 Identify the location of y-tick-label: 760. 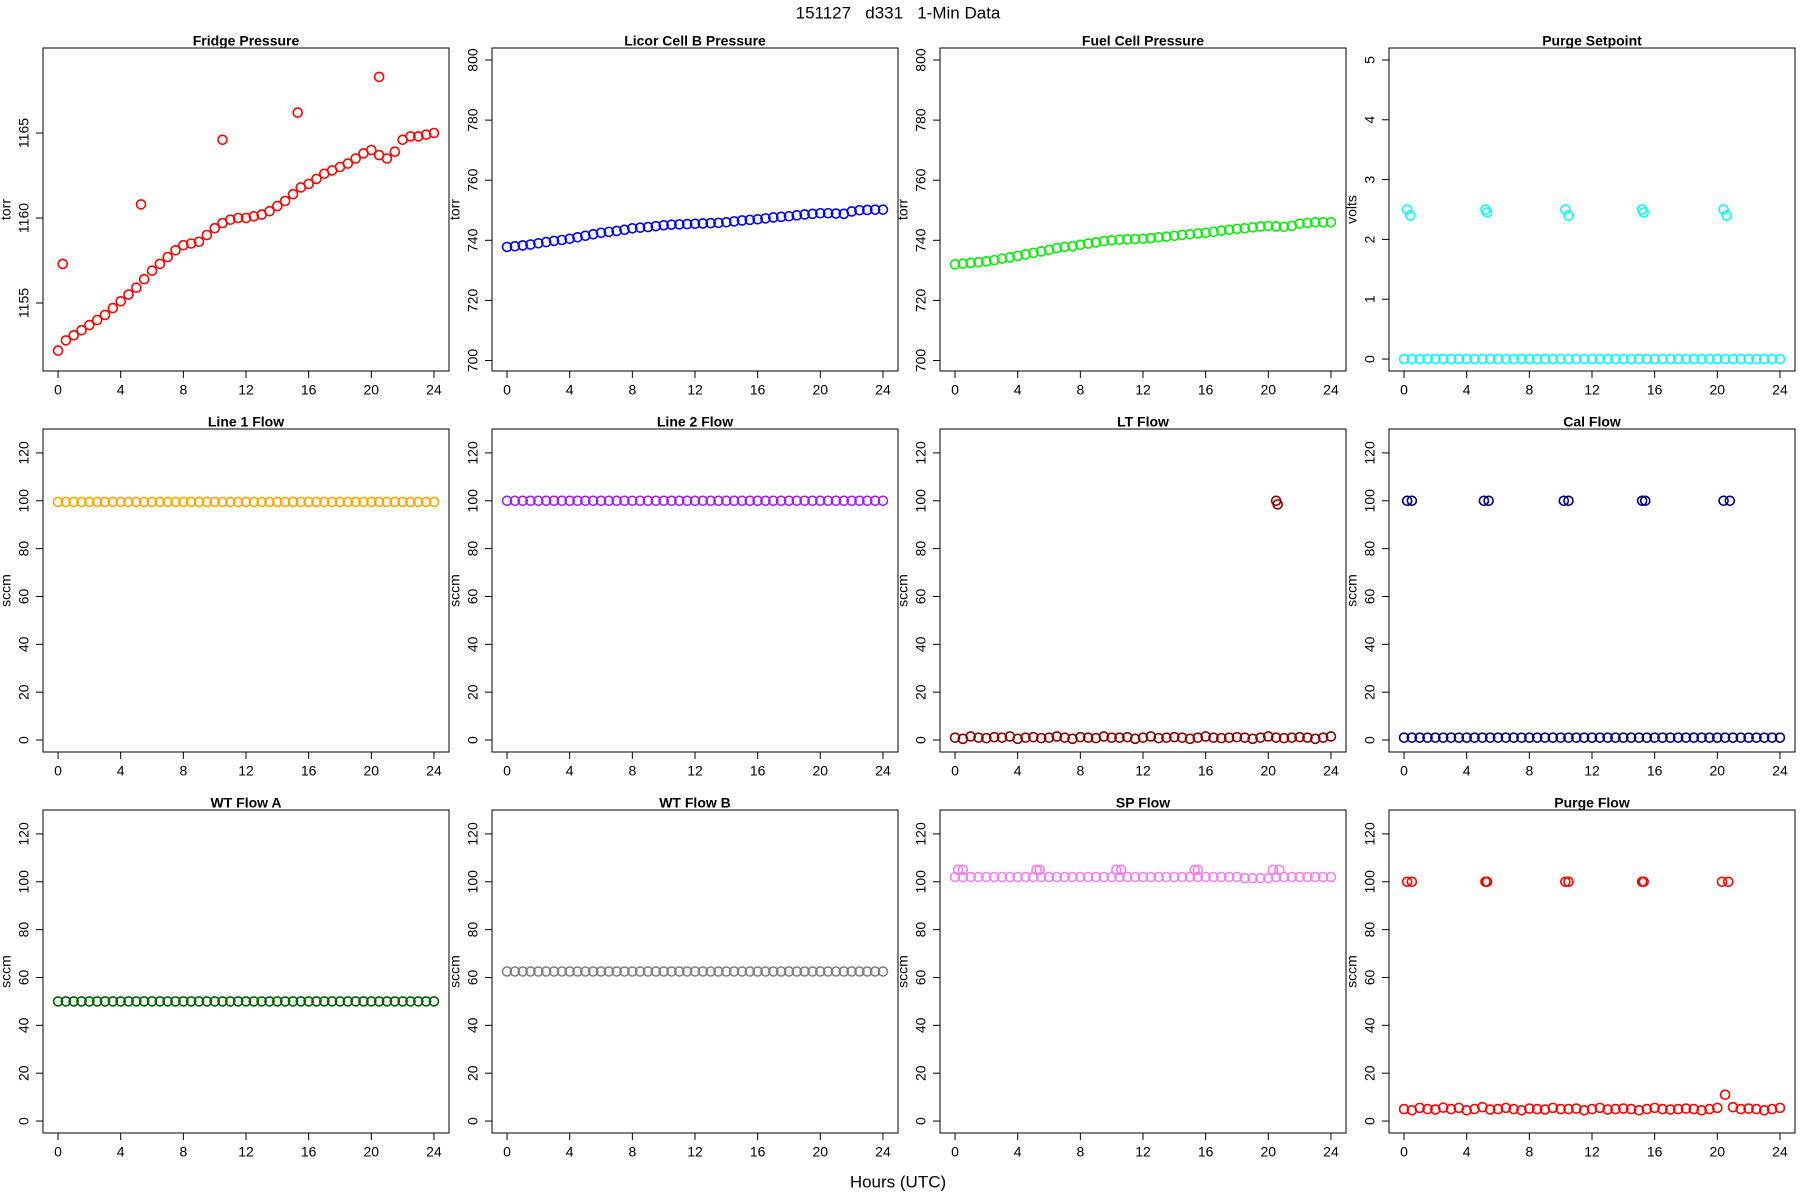
(921, 180).